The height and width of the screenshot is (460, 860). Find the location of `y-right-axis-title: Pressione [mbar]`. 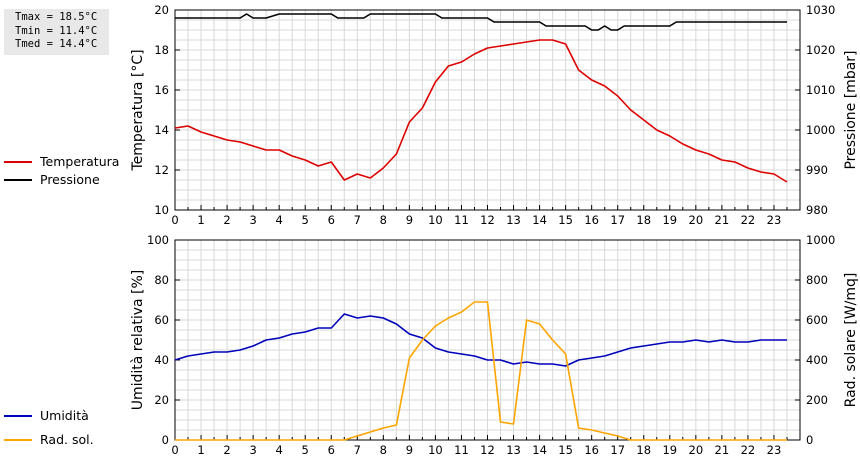

y-right-axis-title: Pressione [mbar] is located at coordinates (851, 109).